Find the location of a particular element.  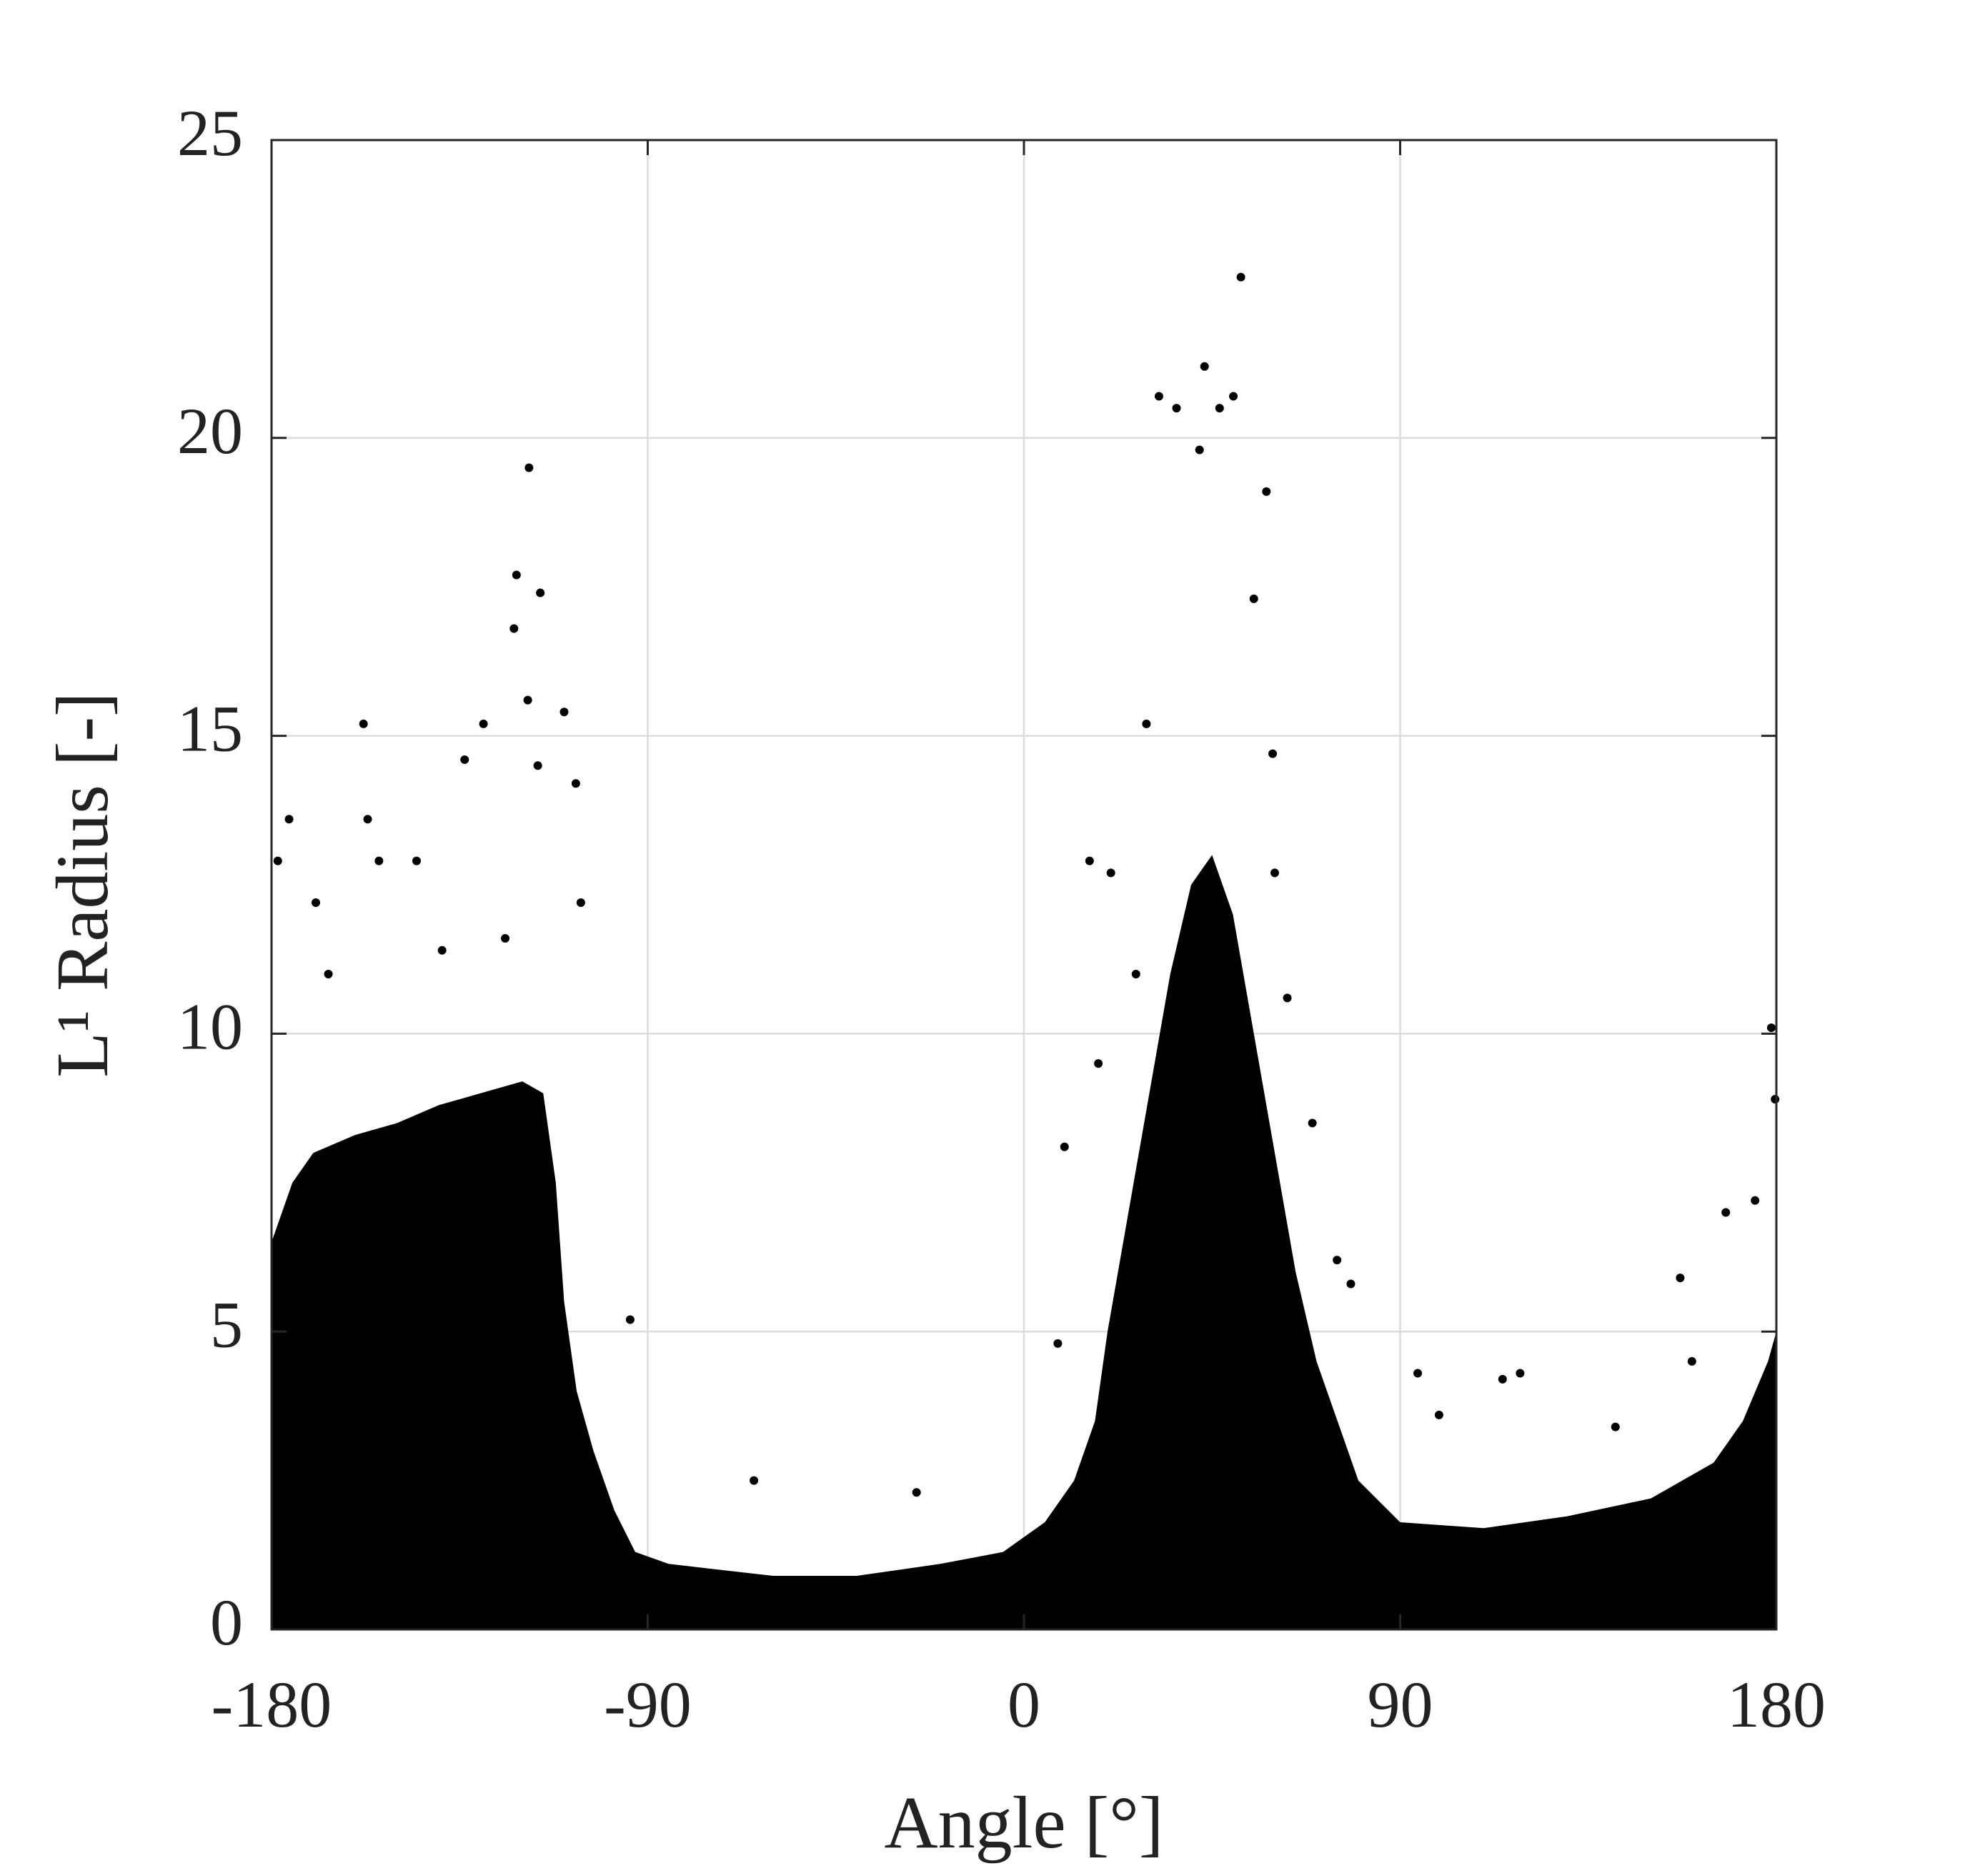

x-tick-label: 180 is located at coordinates (1776, 1704).